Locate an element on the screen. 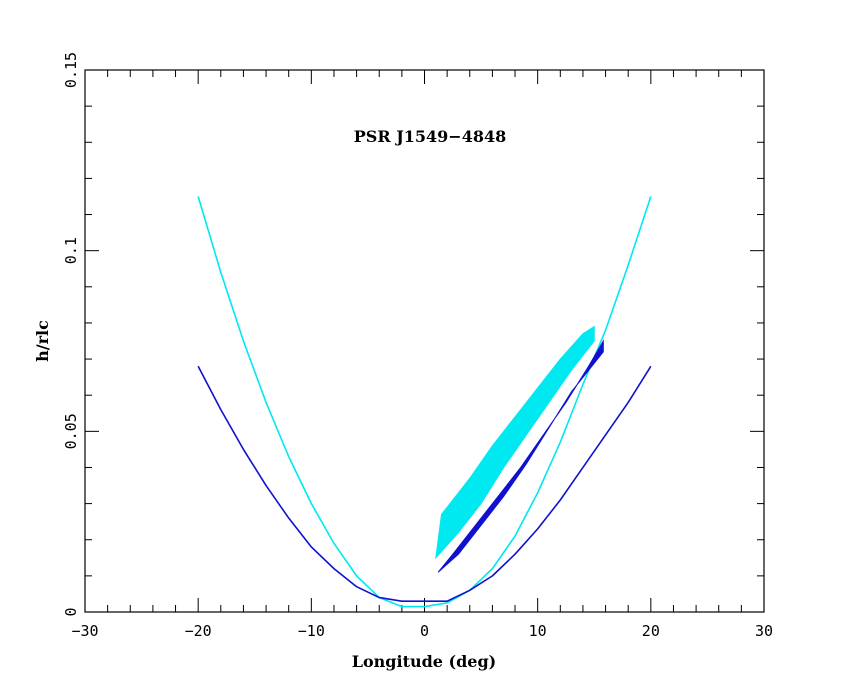 This screenshot has height=680, width=850. series-cyan-band is located at coordinates (515, 442).